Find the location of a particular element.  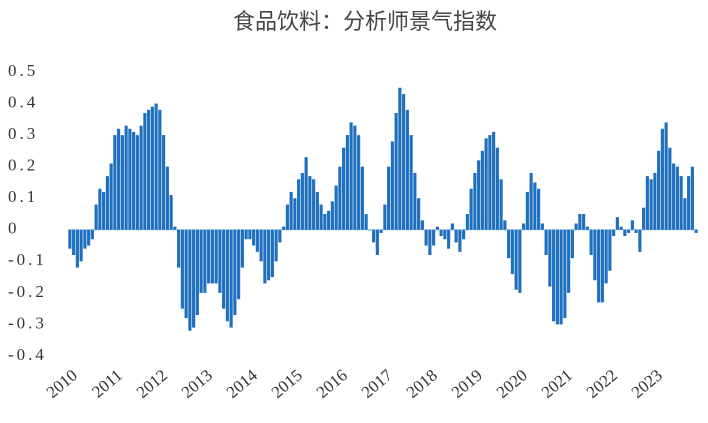

y-tick-label: 0.3 is located at coordinates (23, 133).